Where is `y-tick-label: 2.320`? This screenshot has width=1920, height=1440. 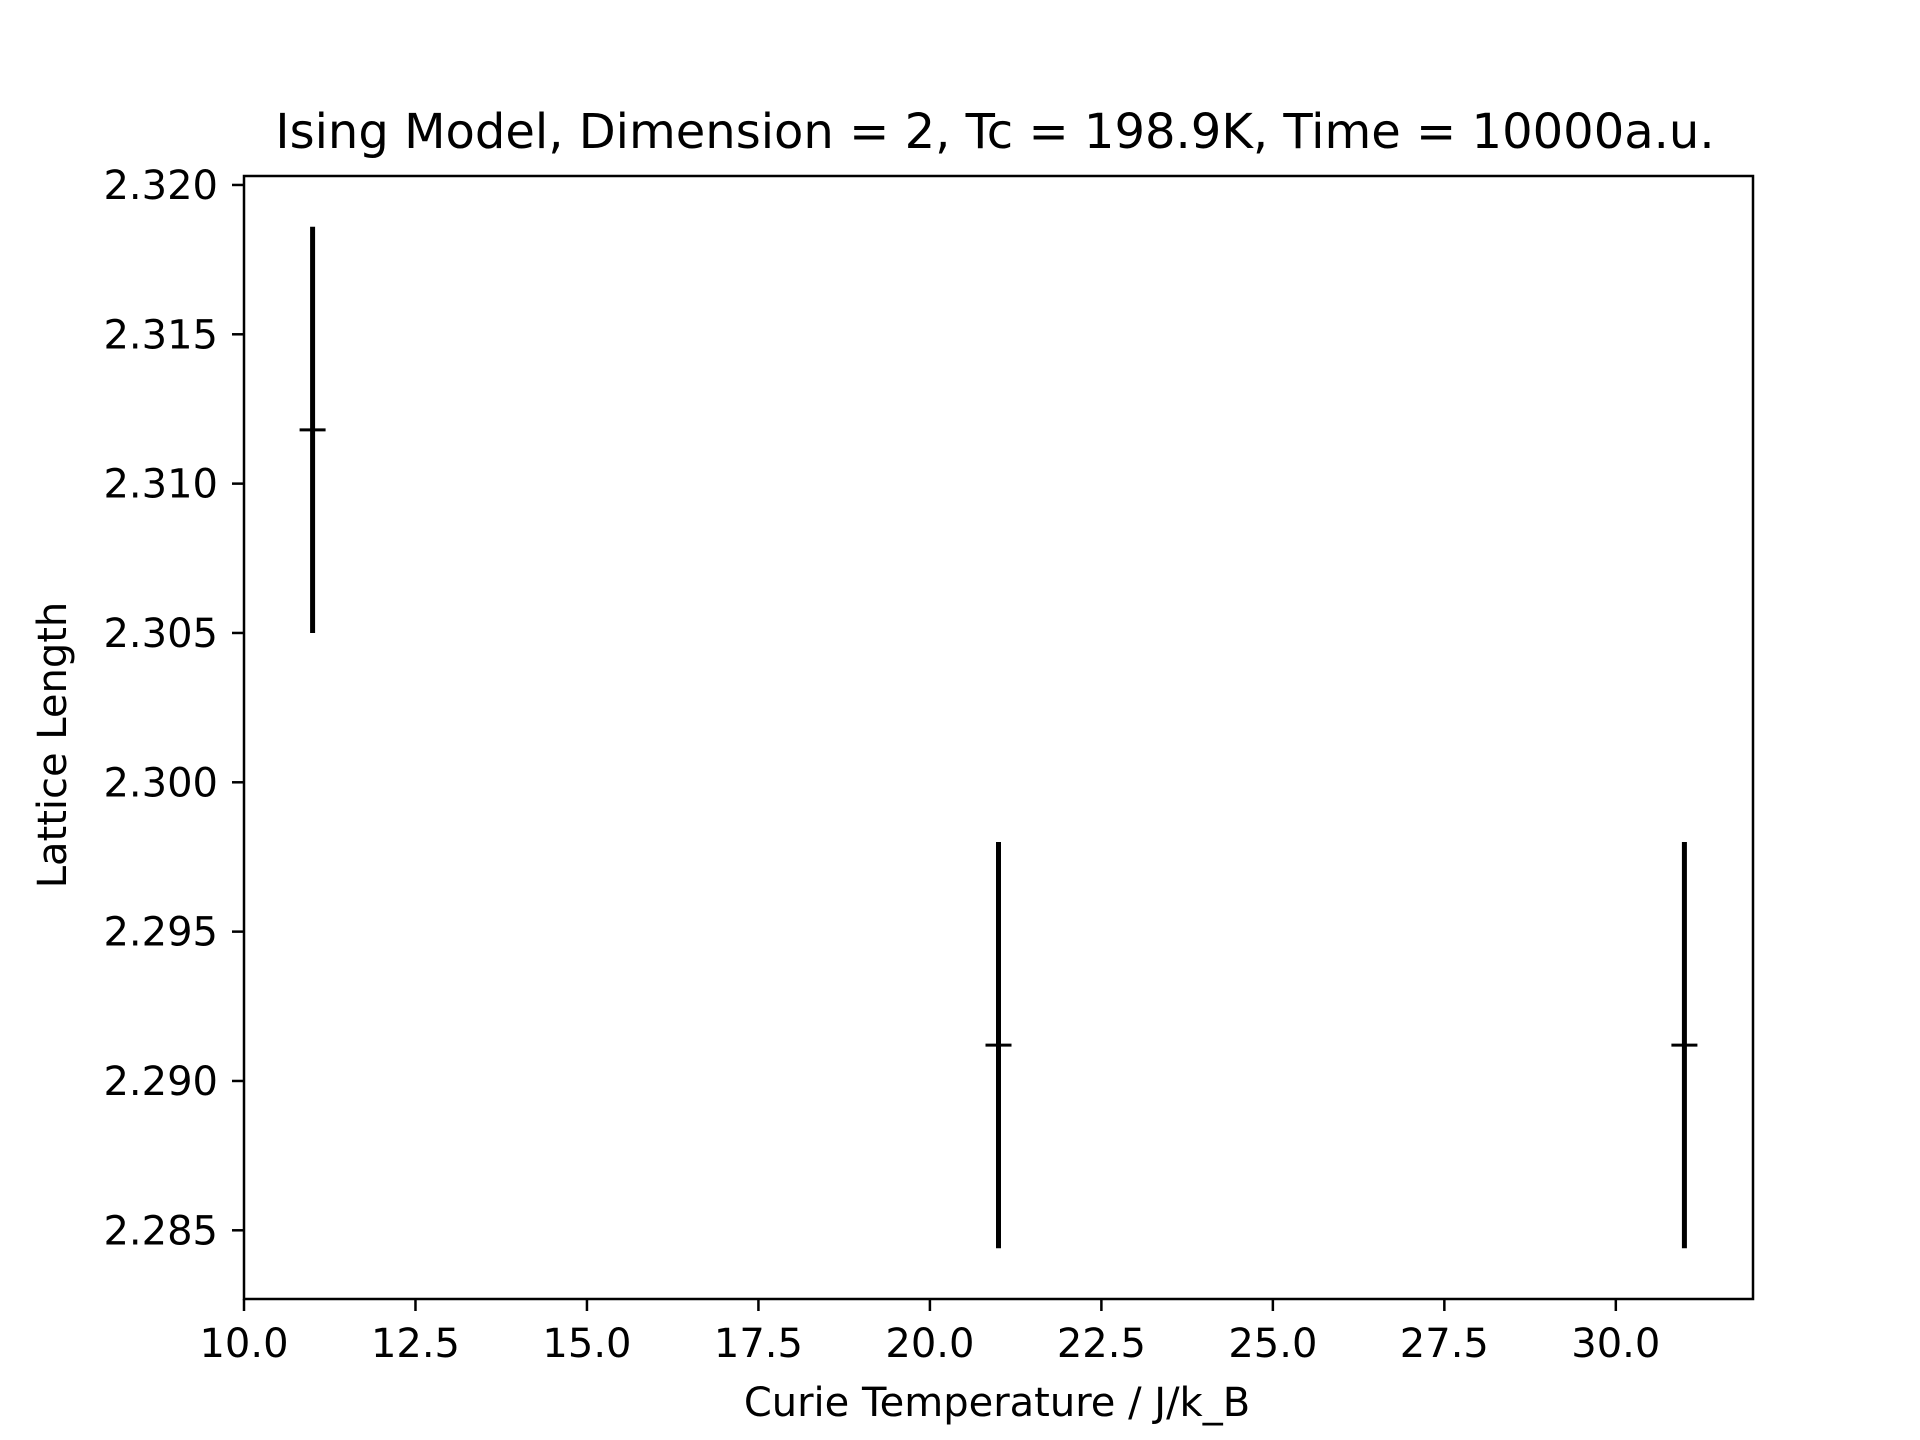 y-tick-label: 2.320 is located at coordinates (160, 186).